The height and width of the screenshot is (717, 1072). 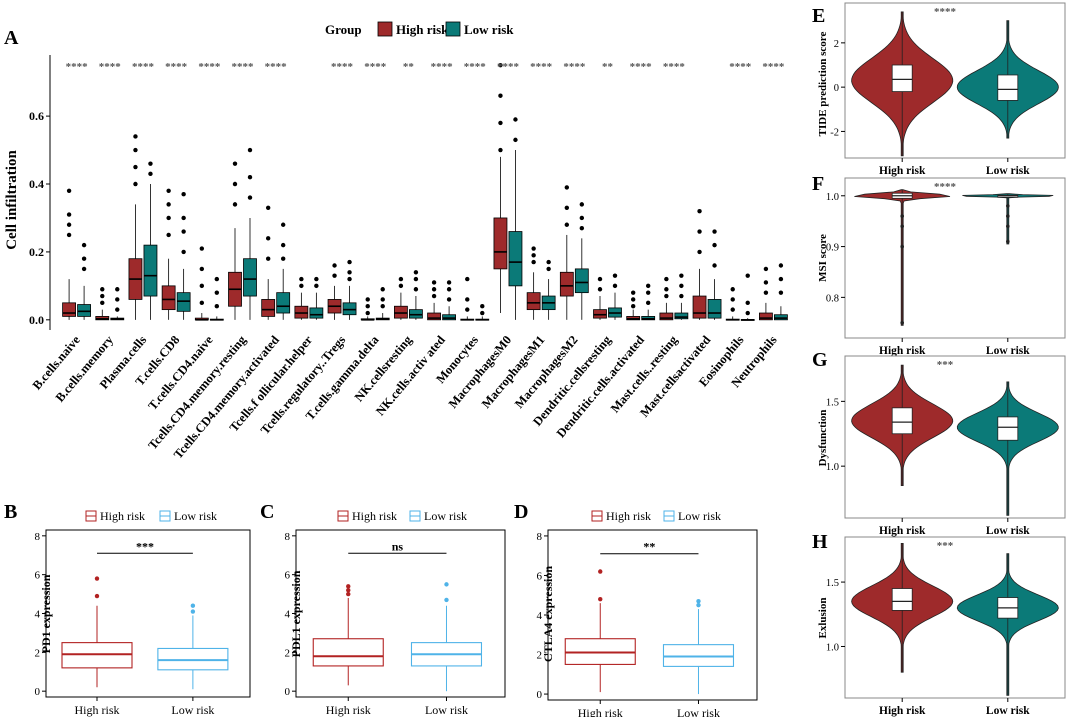 What do you see at coordinates (823, 258) in the screenshot?
I see `panel-f-ylabel: MSI score` at bounding box center [823, 258].